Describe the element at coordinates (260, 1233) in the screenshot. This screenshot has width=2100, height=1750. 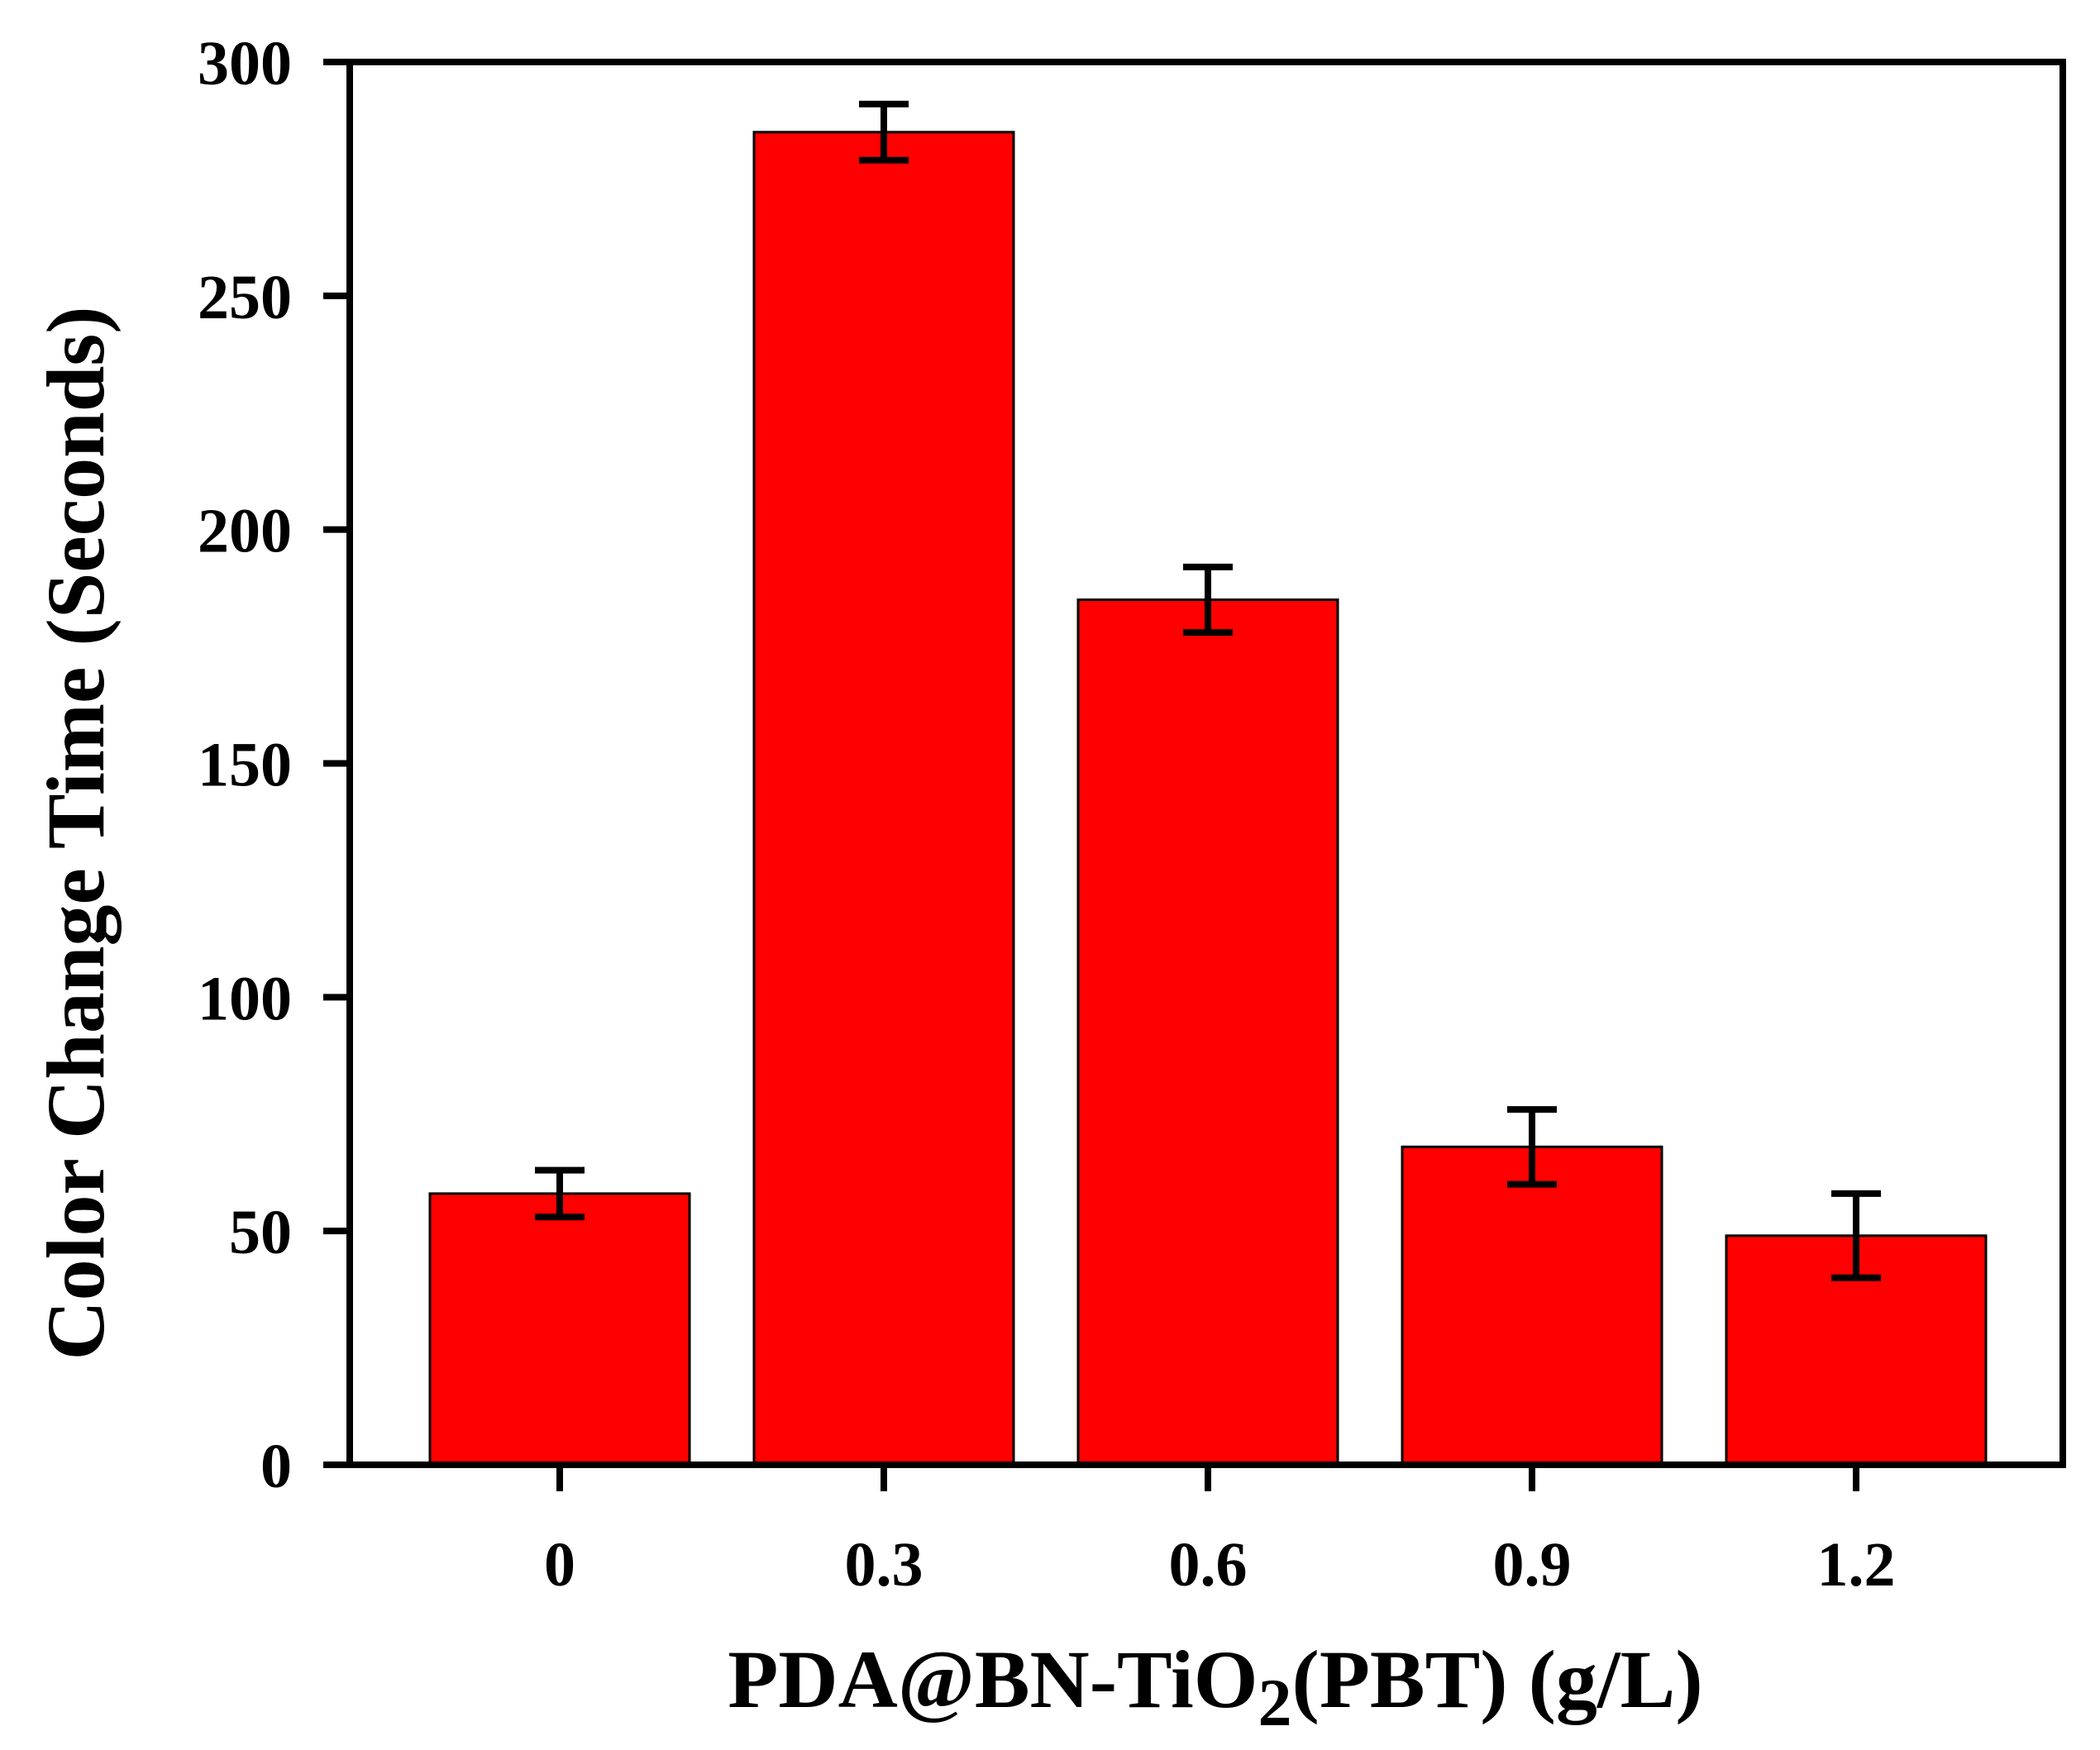
I see `y-tick-label: 50` at that location.